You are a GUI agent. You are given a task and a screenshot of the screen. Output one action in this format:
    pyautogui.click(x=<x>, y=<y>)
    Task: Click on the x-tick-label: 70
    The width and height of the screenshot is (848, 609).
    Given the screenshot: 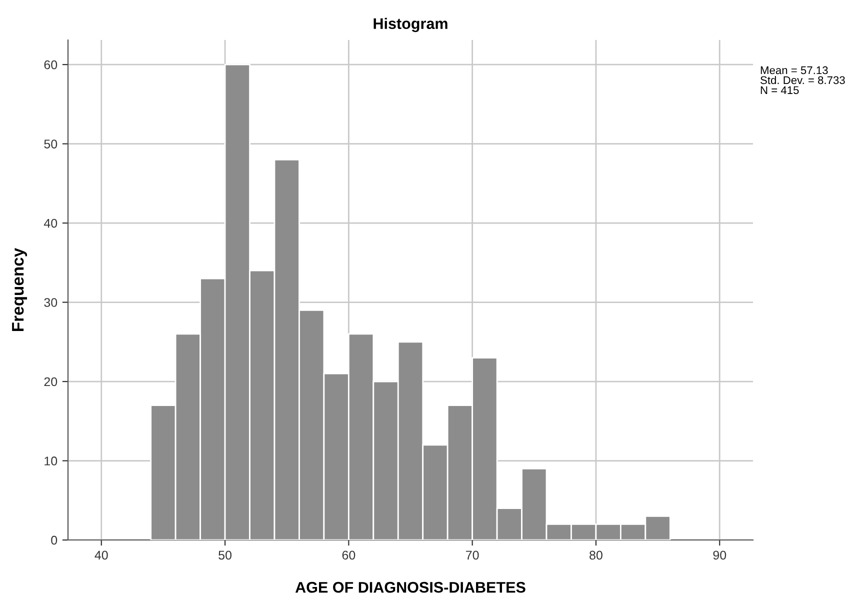 What is the action you would take?
    pyautogui.click(x=472, y=555)
    